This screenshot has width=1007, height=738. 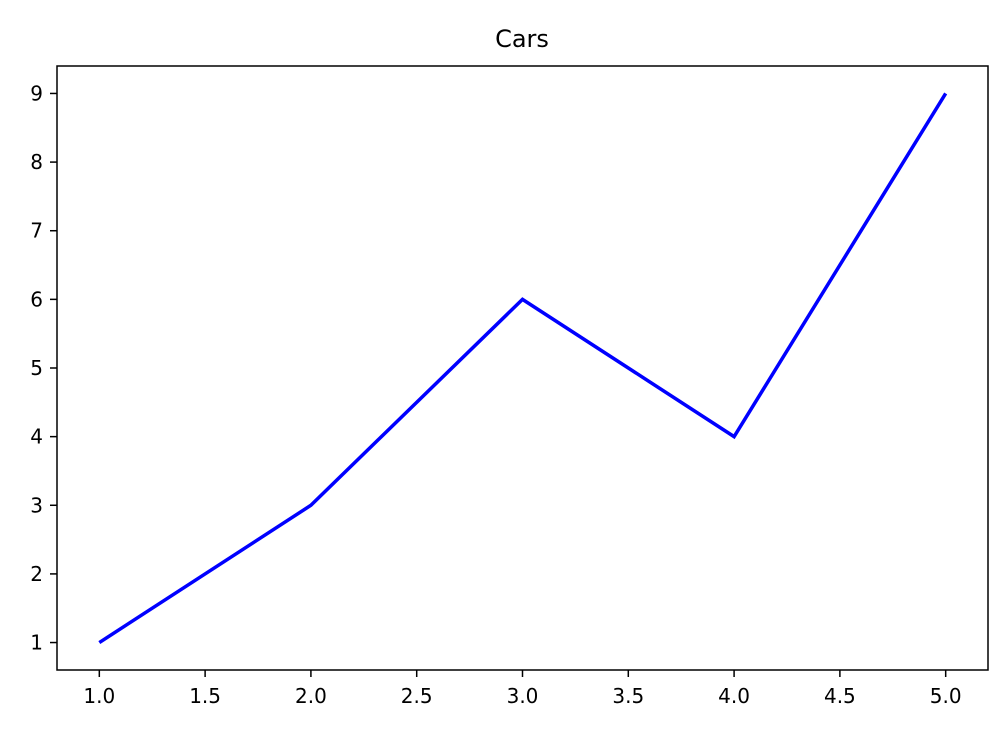 What do you see at coordinates (36, 368) in the screenshot?
I see `y-tick-label: 5` at bounding box center [36, 368].